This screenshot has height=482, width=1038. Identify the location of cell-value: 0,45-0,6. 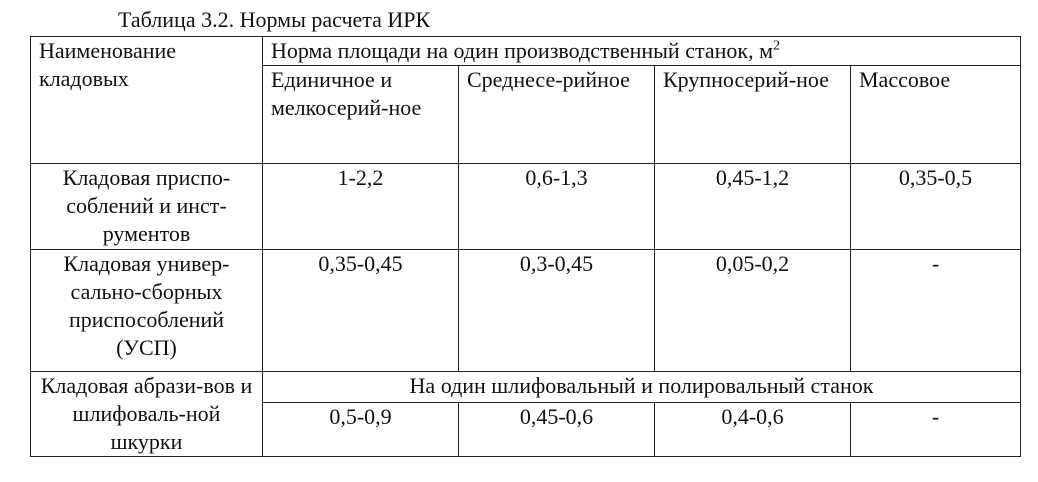
(556, 429).